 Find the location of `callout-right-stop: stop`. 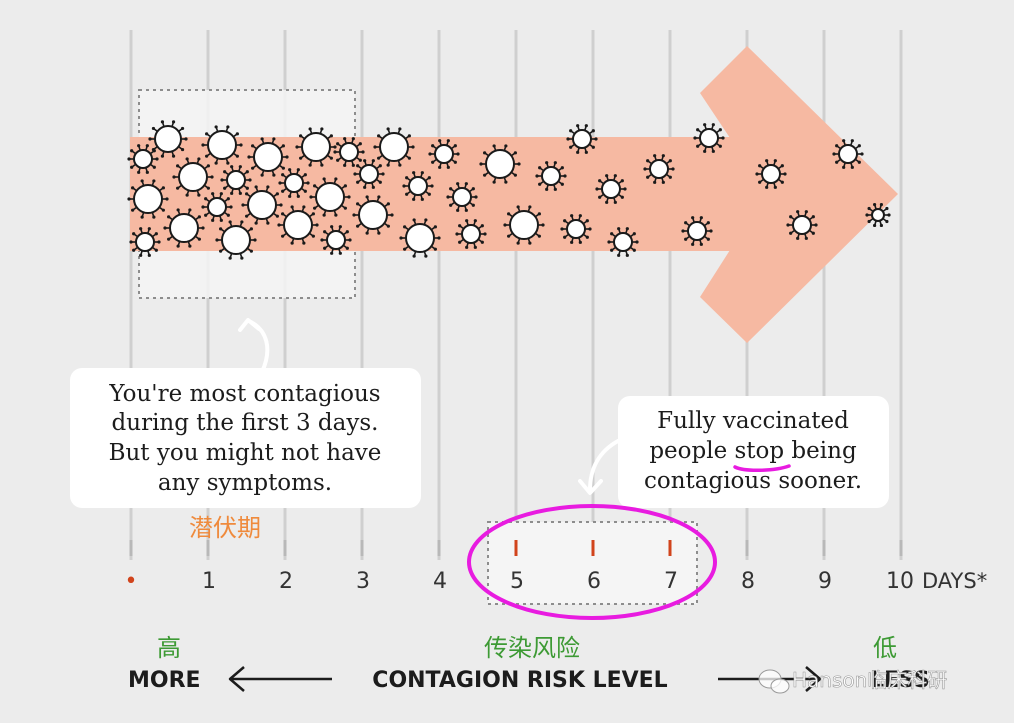

callout-right-stop: stop is located at coordinates (760, 451).